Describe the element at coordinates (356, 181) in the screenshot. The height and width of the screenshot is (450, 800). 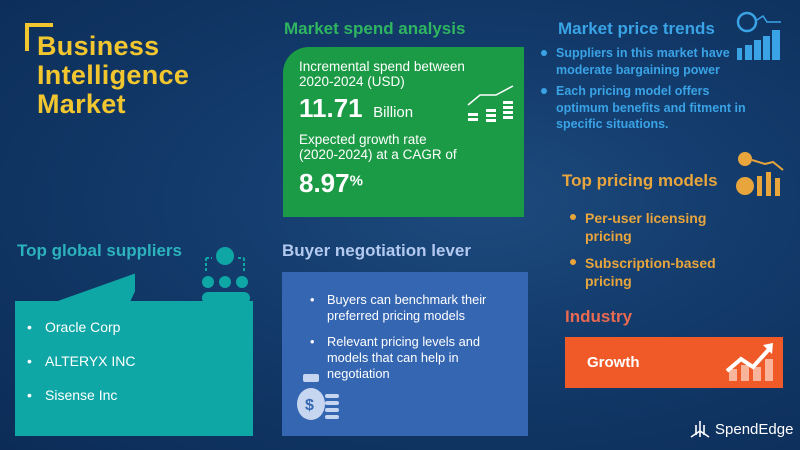
I see `cagr-unit: %` at that location.